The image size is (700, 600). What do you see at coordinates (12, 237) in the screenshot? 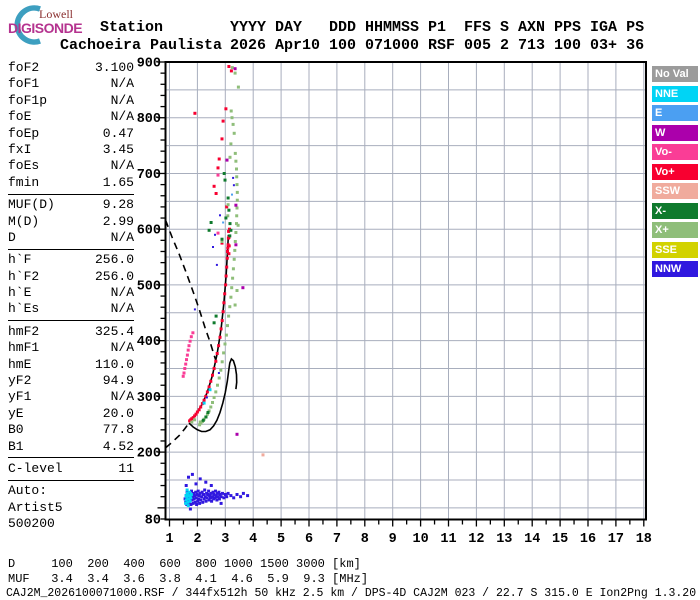
I see `param-label: D` at bounding box center [12, 237].